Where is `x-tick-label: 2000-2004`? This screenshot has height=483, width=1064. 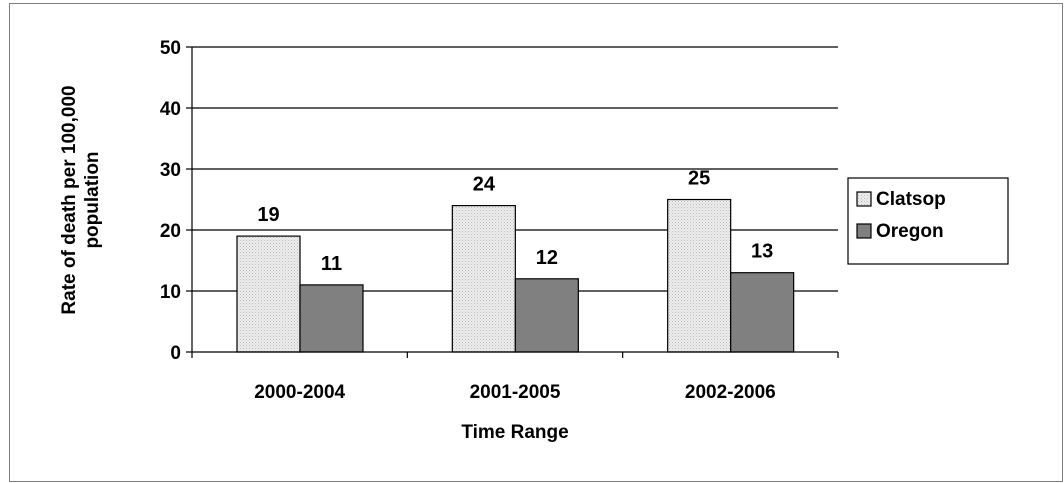 x-tick-label: 2000-2004 is located at coordinates (299, 392).